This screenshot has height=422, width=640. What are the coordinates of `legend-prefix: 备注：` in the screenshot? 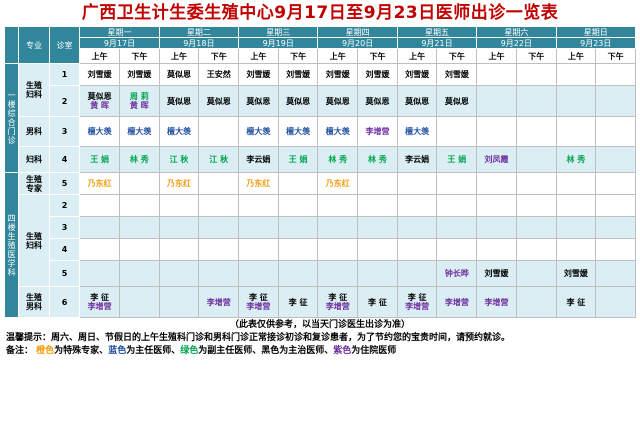 It's located at (20, 351).